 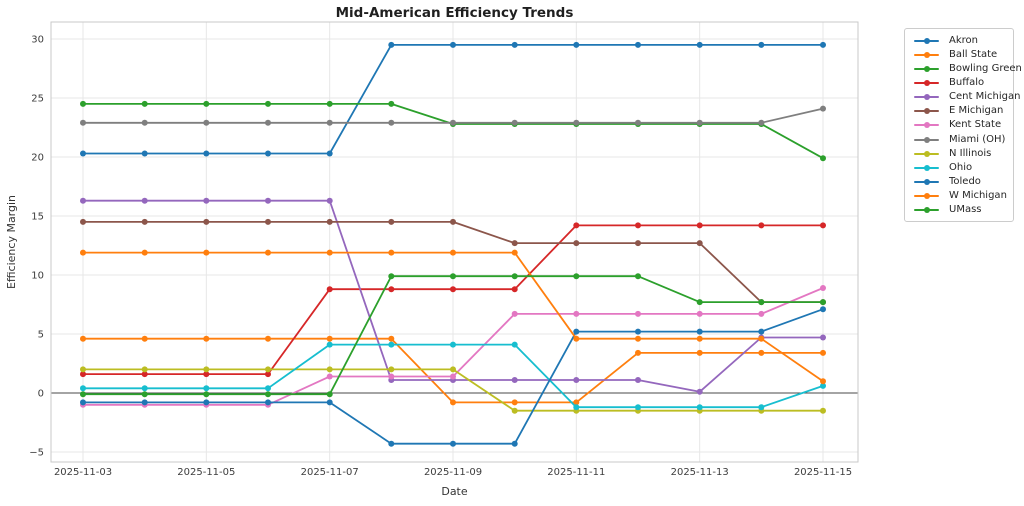 What do you see at coordinates (11, 242) in the screenshot?
I see `y-axis-label: Efficiency Margin` at bounding box center [11, 242].